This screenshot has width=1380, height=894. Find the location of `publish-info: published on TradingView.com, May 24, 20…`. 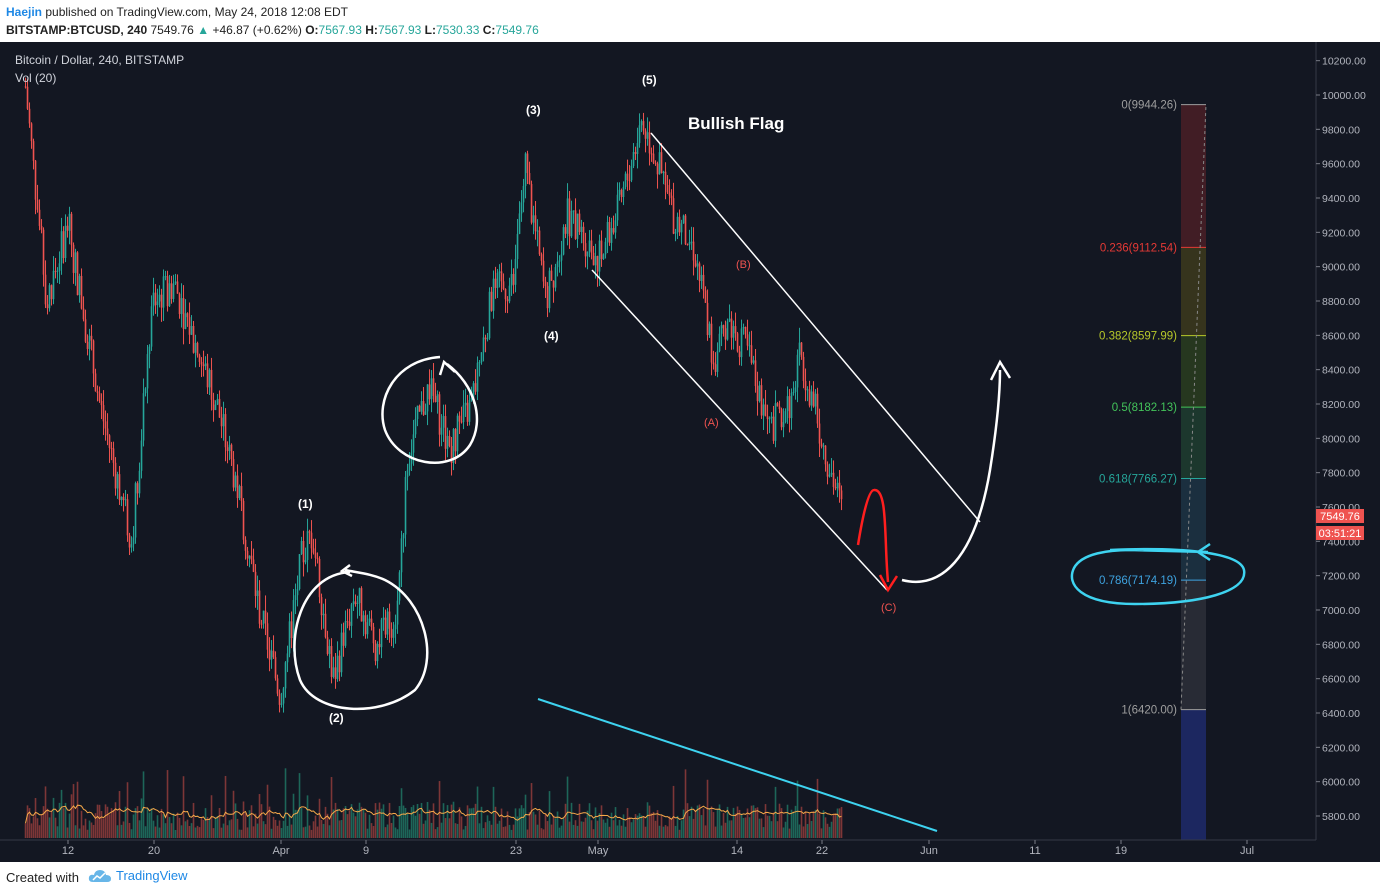

publish-info: published on TradingView.com, May 24, 20… is located at coordinates (196, 12).